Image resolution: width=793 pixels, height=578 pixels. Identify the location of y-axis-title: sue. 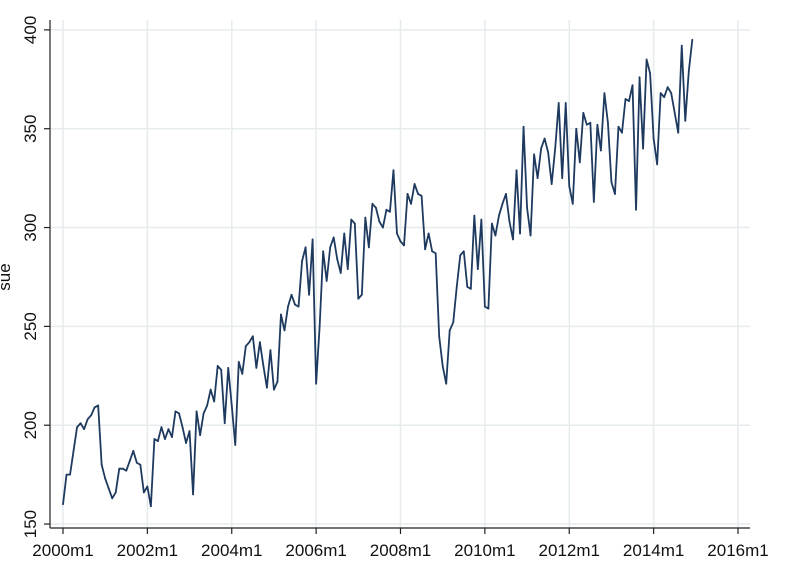
(7, 276).